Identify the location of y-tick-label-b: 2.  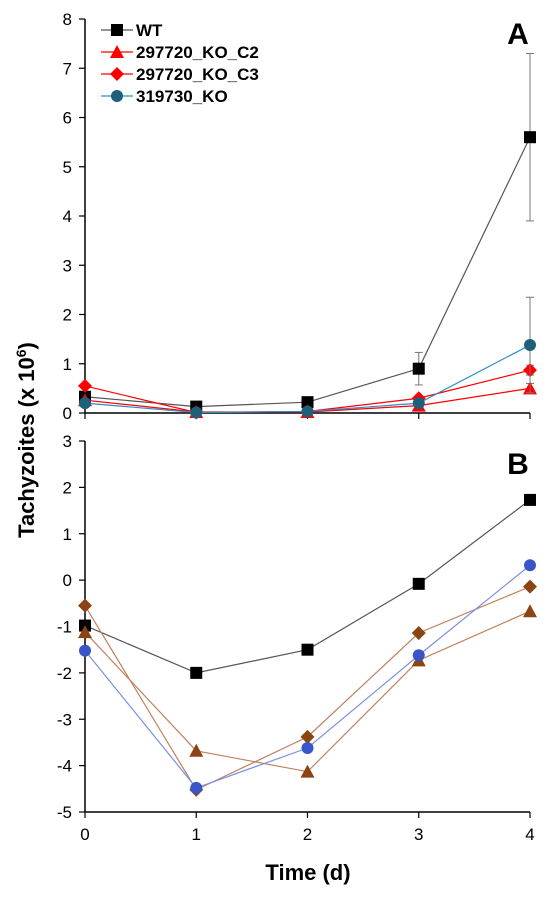
(67, 487).